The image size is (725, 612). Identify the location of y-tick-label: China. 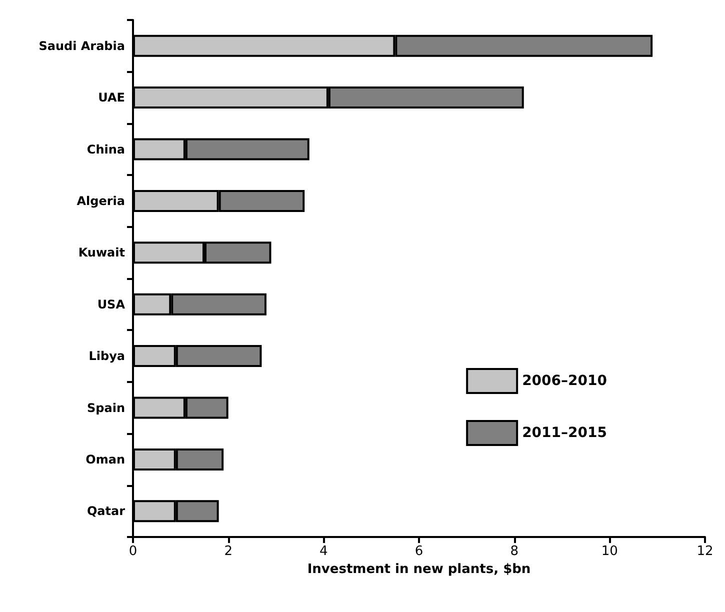
(105, 149).